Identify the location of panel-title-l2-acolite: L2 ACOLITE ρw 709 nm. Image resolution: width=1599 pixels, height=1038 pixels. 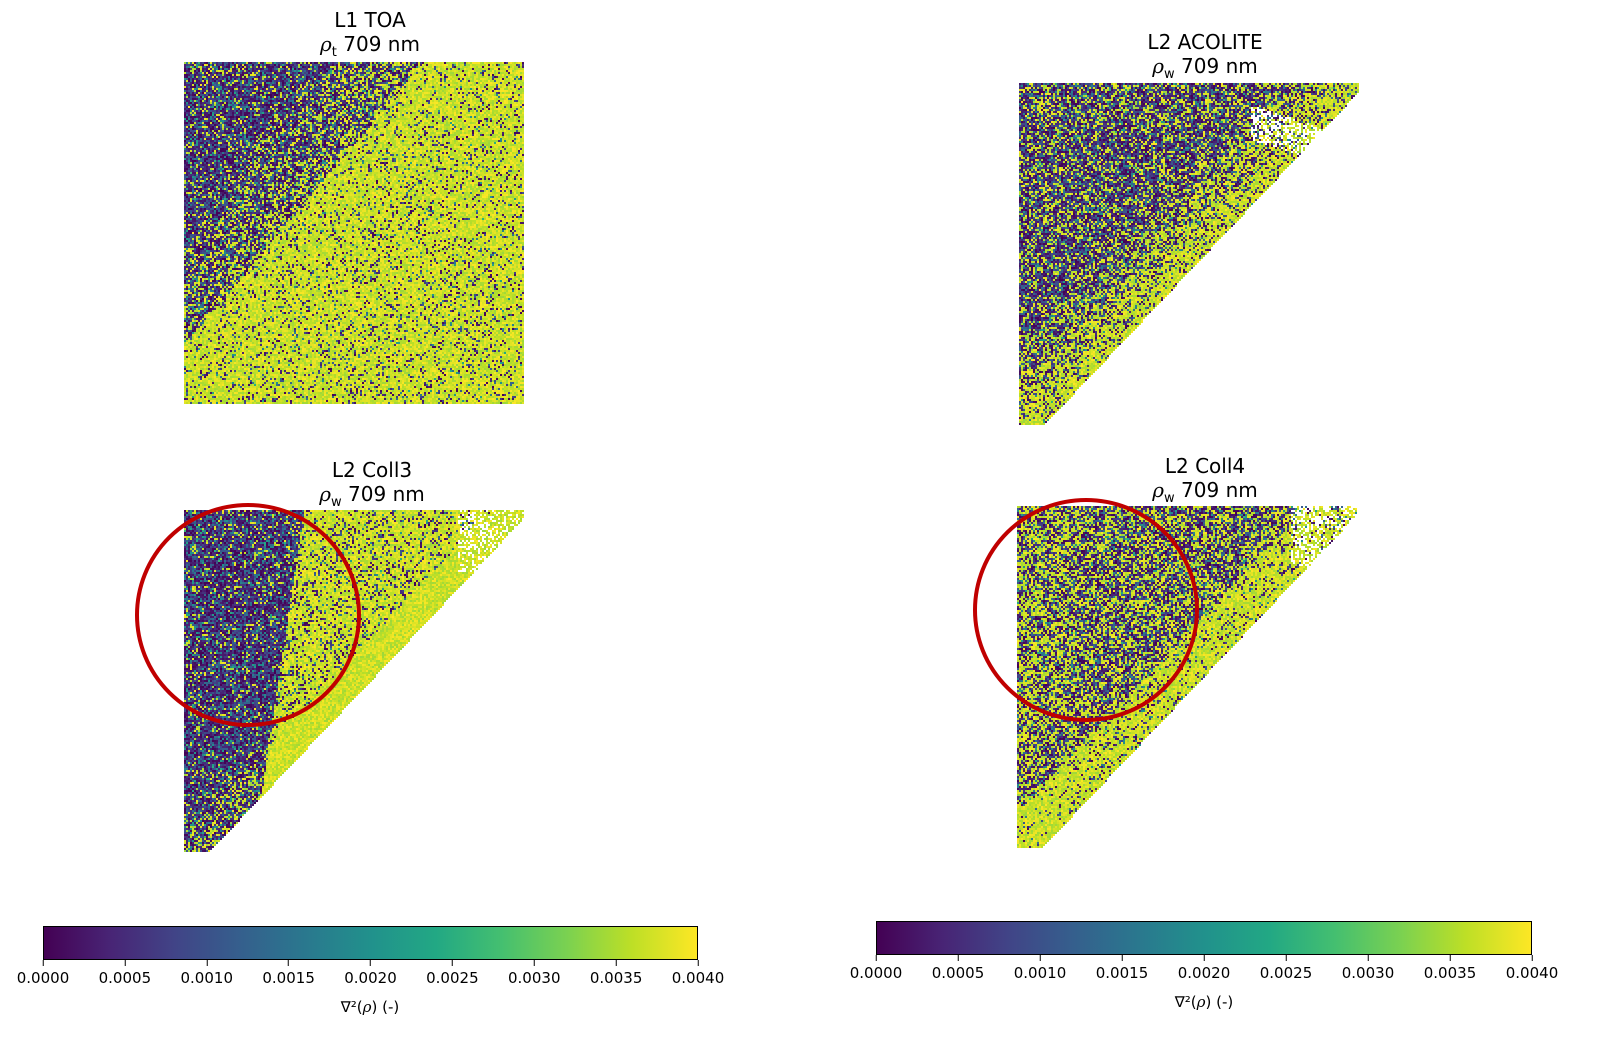
(1204, 58).